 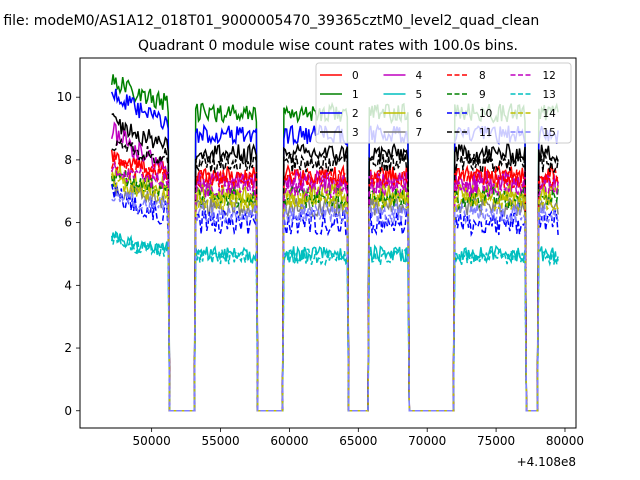 What do you see at coordinates (443, 103) in the screenshot?
I see `legend-frame` at bounding box center [443, 103].